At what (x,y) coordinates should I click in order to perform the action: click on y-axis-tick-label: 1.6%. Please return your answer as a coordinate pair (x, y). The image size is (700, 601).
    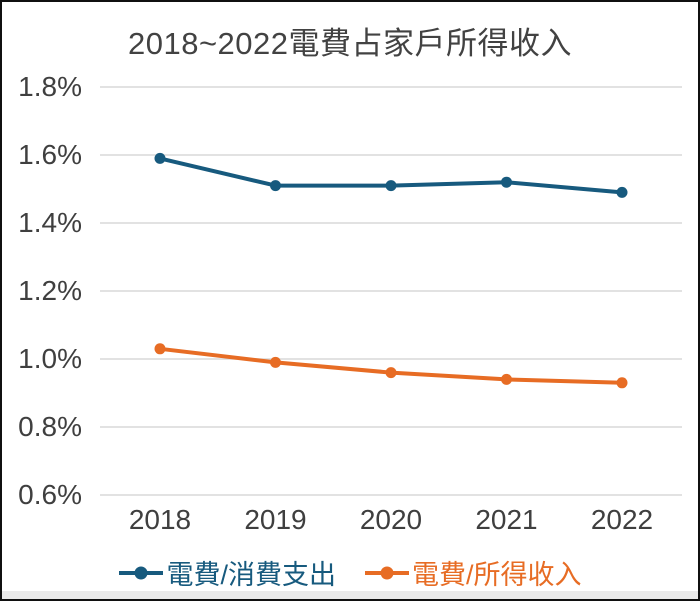
    Looking at the image, I should click on (50, 154).